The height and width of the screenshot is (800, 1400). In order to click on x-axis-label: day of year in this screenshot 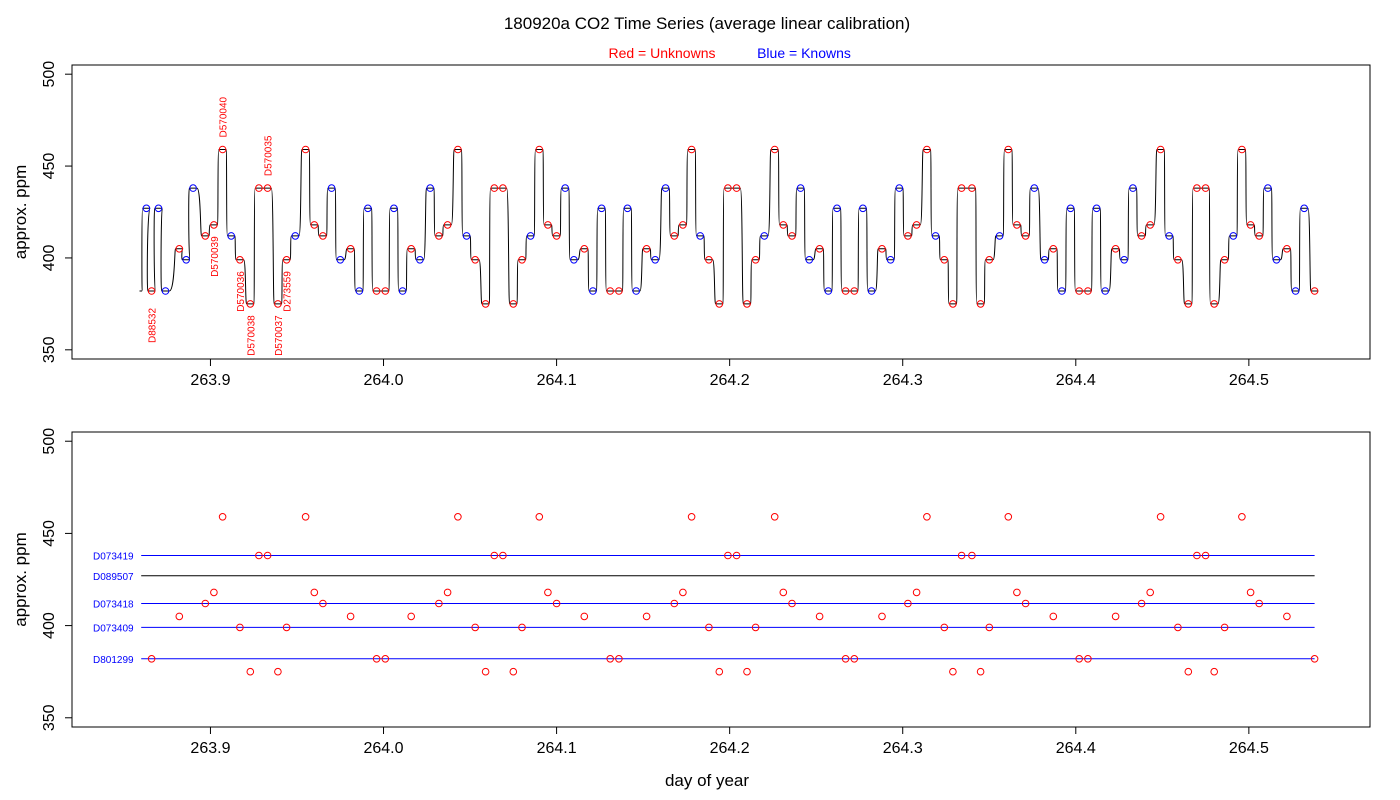, I will do `click(707, 780)`.